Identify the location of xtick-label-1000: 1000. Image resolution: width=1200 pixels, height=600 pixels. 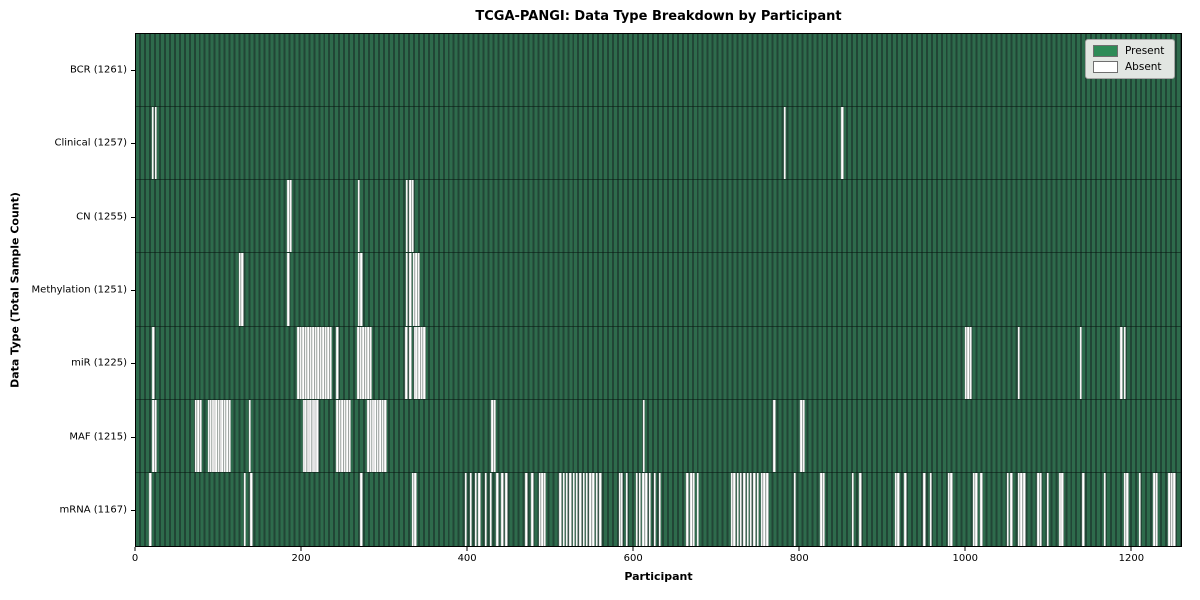
(965, 558).